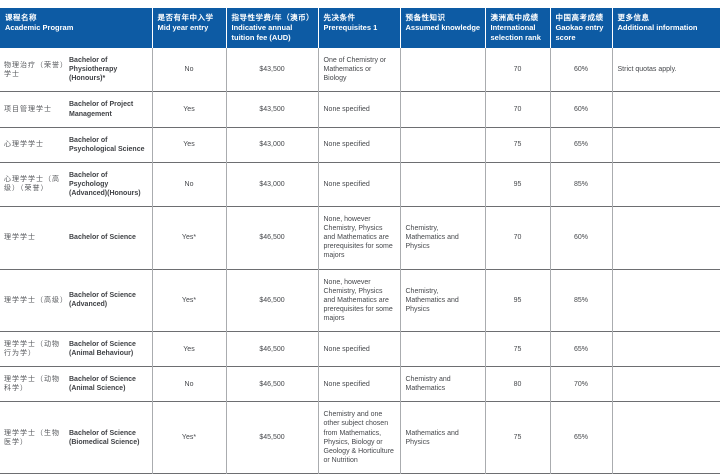  Describe the element at coordinates (442, 384) in the screenshot. I see `cell-assumed-knowledge: Chemistry and Mathematics` at that location.